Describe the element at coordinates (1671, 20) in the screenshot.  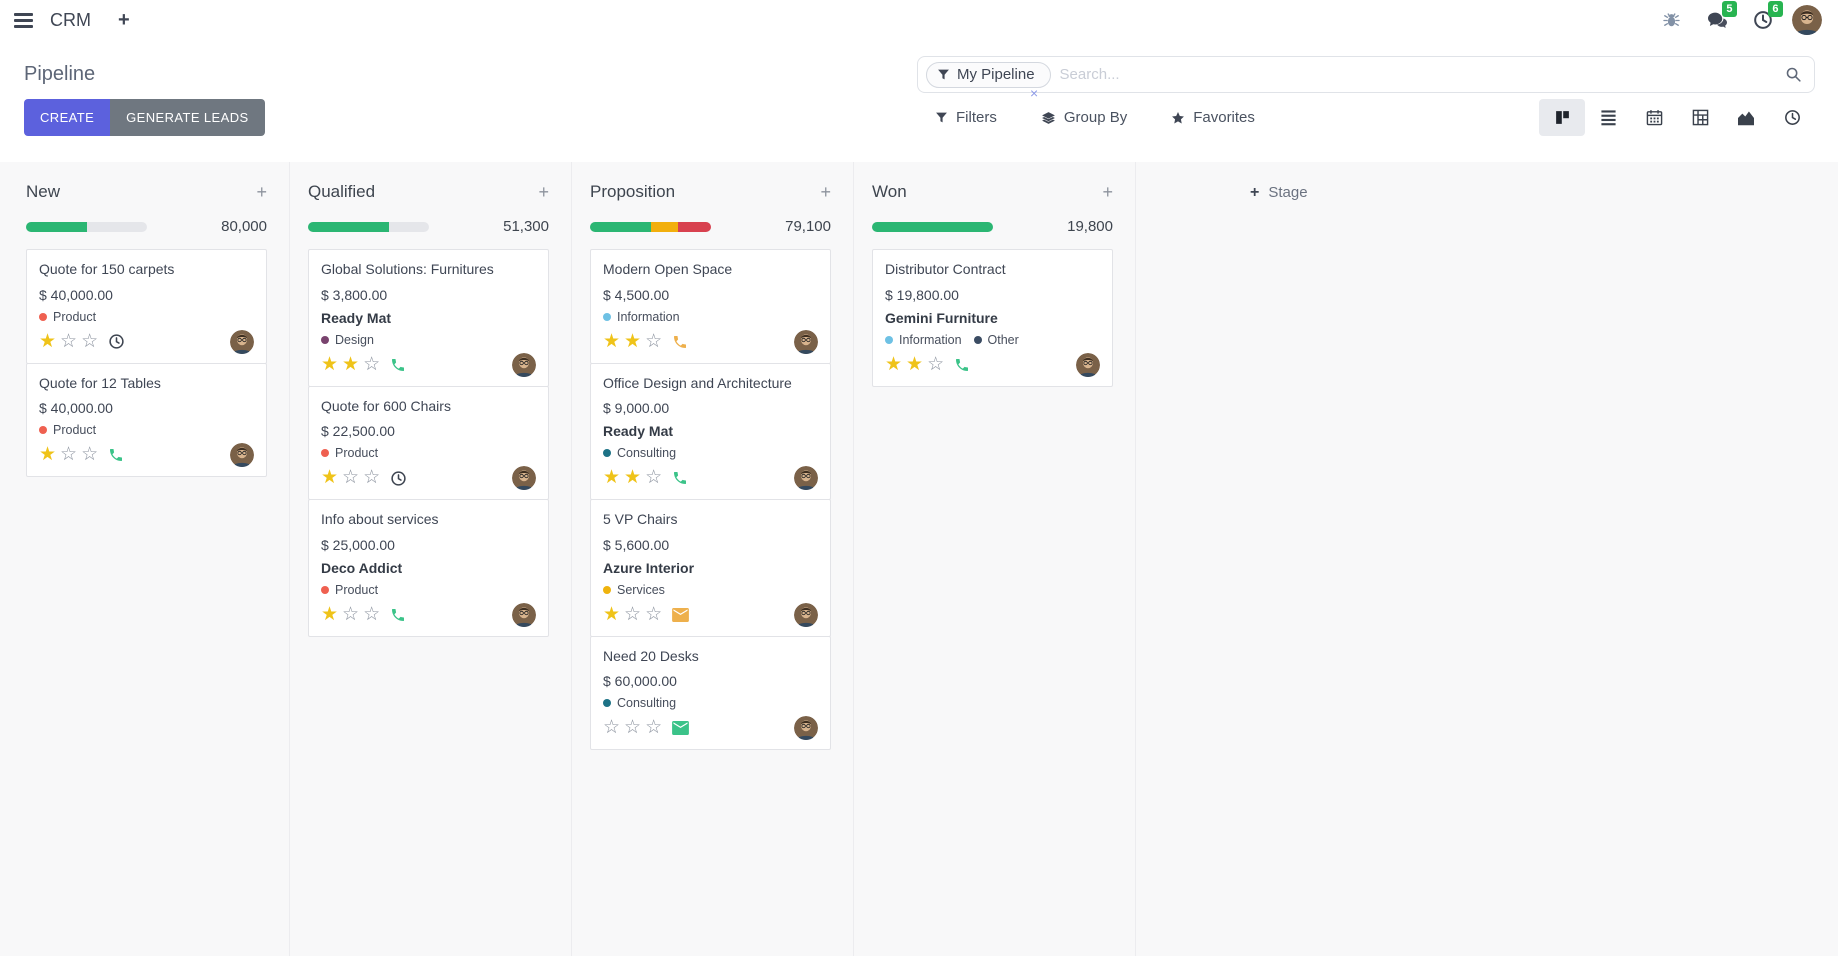
I see `bug-icon` at that location.